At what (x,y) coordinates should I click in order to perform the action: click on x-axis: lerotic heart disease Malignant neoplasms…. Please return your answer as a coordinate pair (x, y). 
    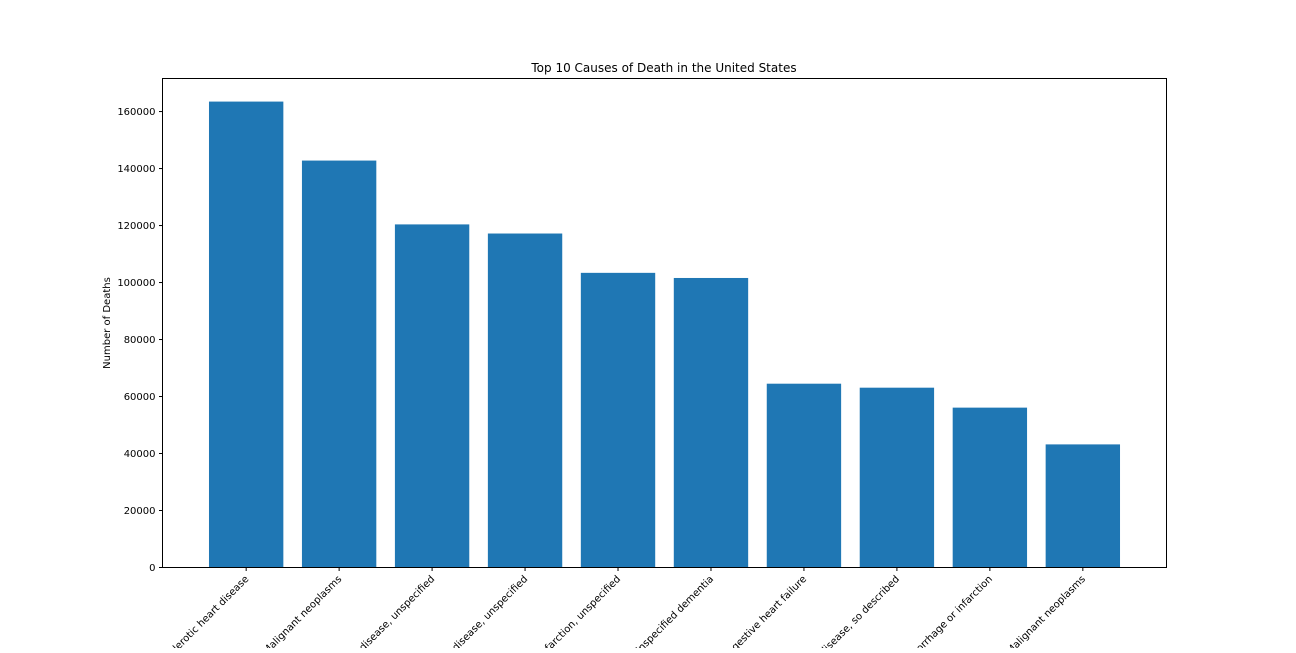
    Looking at the image, I should click on (629, 610).